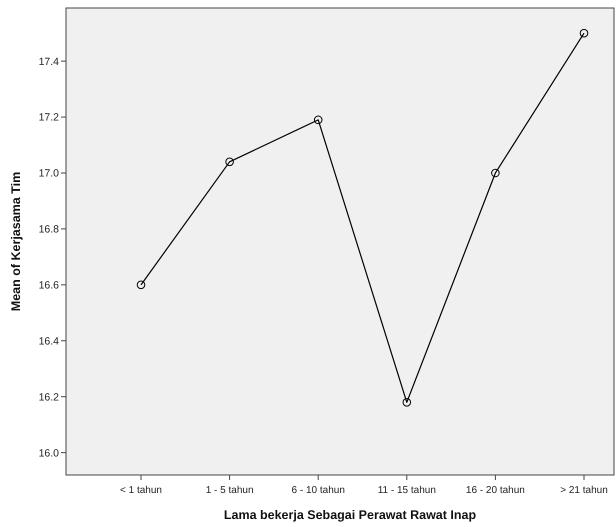  I want to click on y-tick-label: 17.4, so click(49, 62).